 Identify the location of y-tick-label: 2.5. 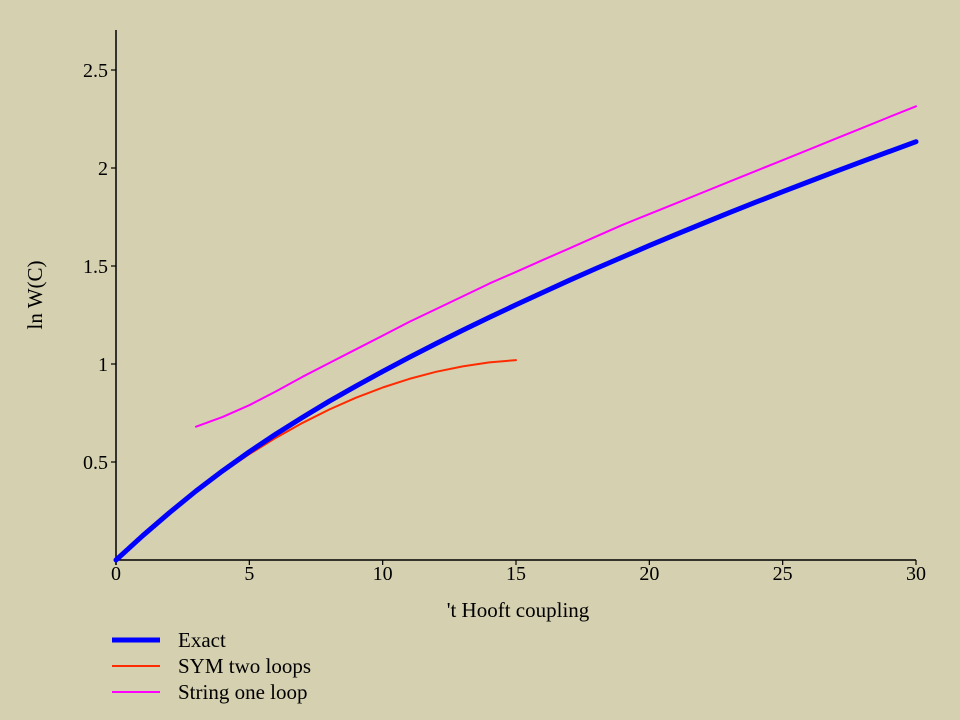
(95, 71).